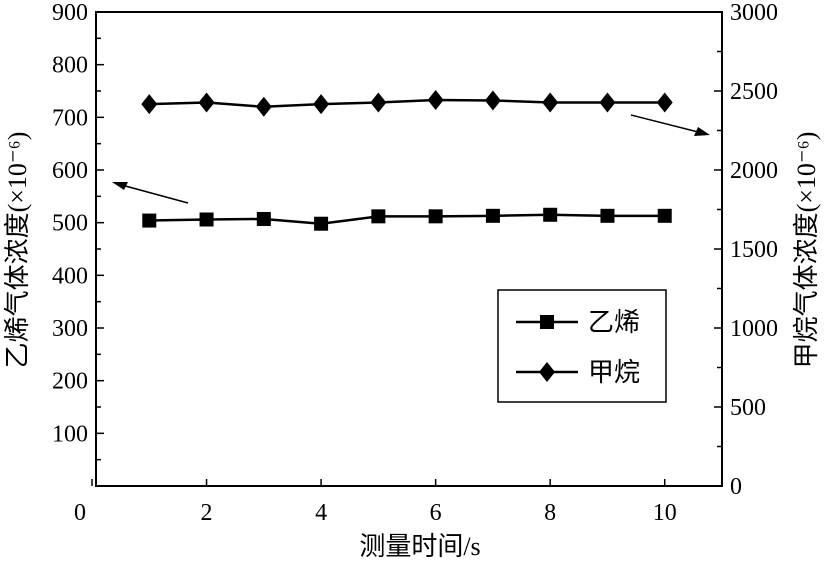 Image resolution: width=833 pixels, height=563 pixels. Describe the element at coordinates (153, 193) in the screenshot. I see `arrow-left-line` at that location.